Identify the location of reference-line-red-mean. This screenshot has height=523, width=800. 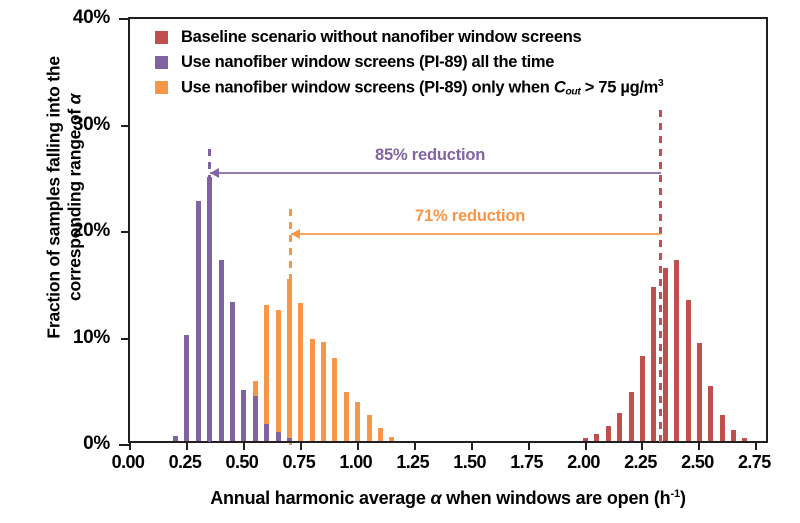
(661, 277).